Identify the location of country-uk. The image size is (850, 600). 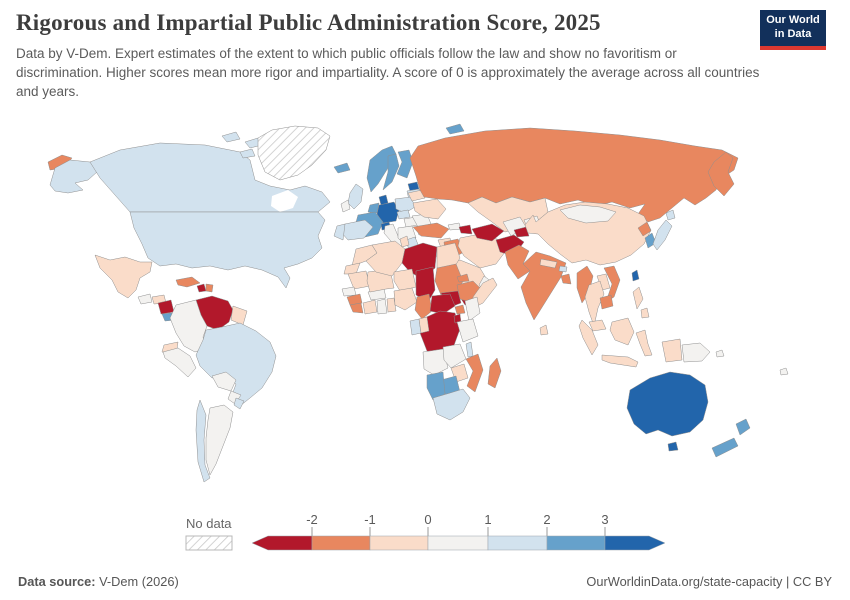
(355, 196).